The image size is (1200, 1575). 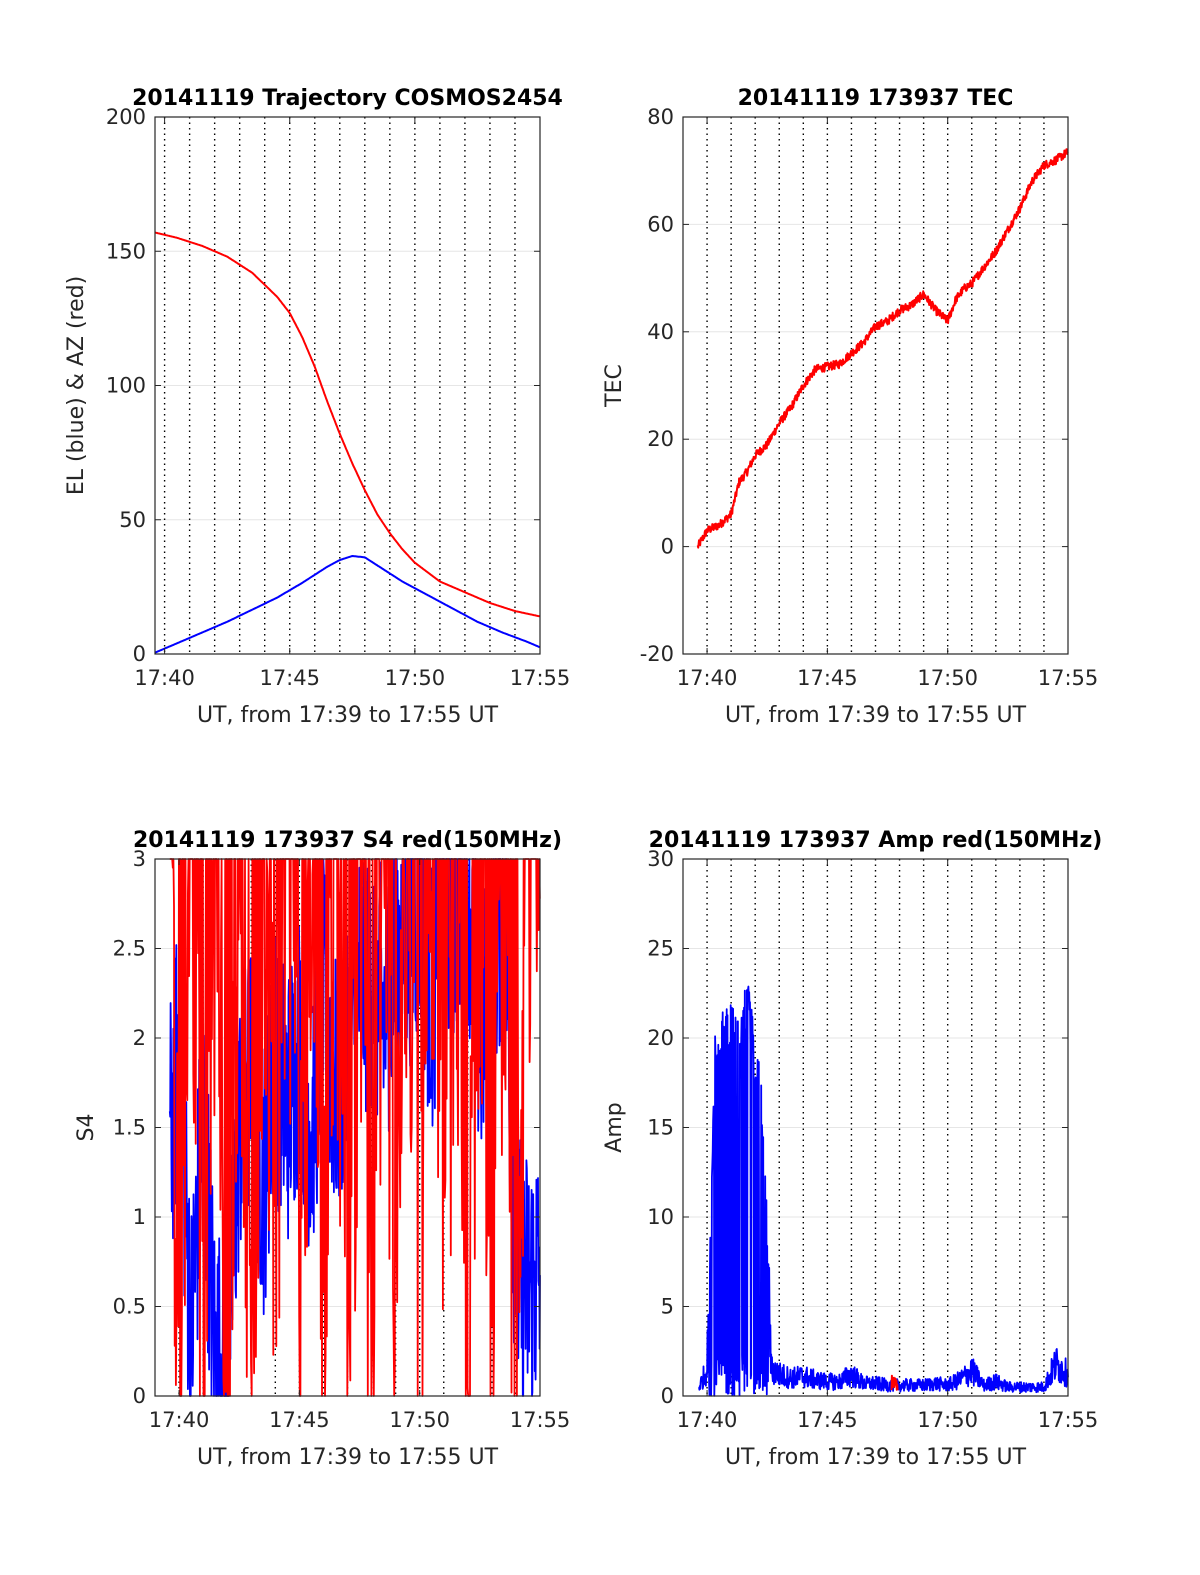 I want to click on y-tick-label: 2, so click(x=139, y=1038).